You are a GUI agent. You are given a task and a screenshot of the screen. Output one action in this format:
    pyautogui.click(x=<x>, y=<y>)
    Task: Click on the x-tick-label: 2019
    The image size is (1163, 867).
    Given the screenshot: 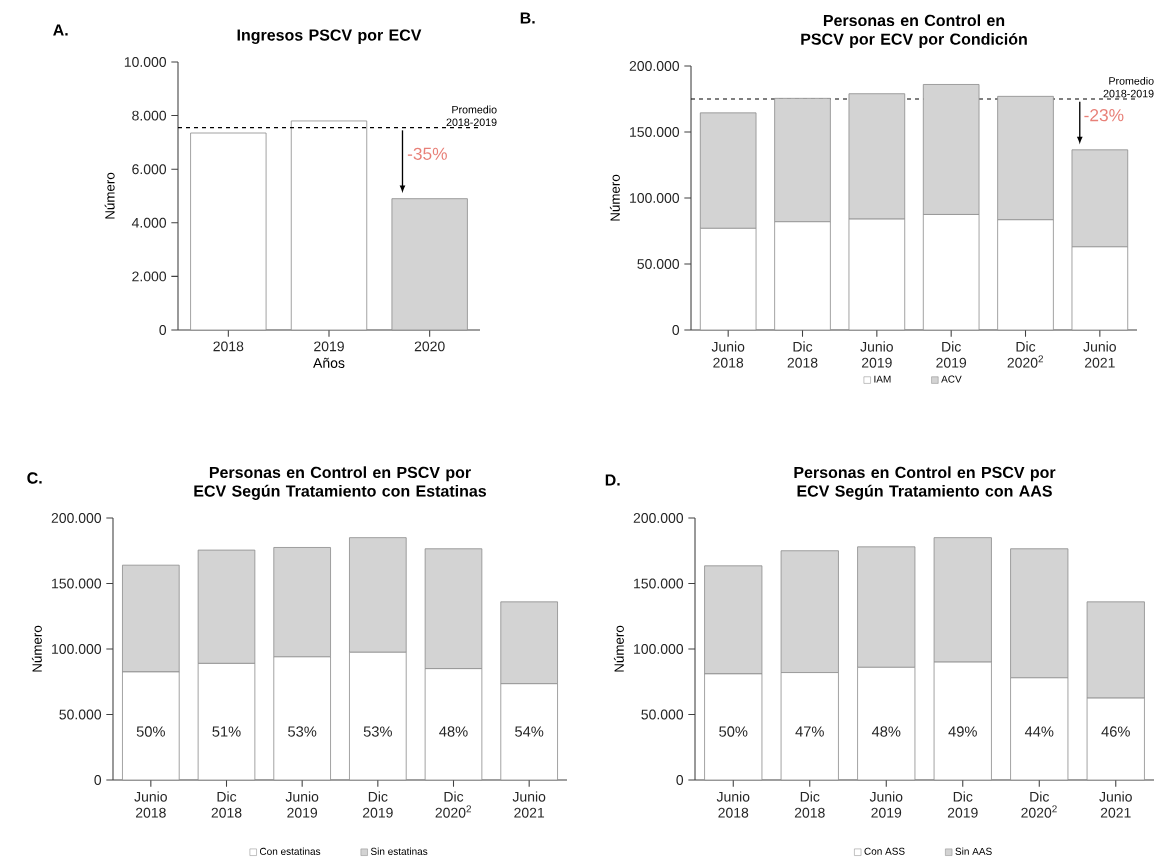 What is the action you would take?
    pyautogui.click(x=329, y=346)
    